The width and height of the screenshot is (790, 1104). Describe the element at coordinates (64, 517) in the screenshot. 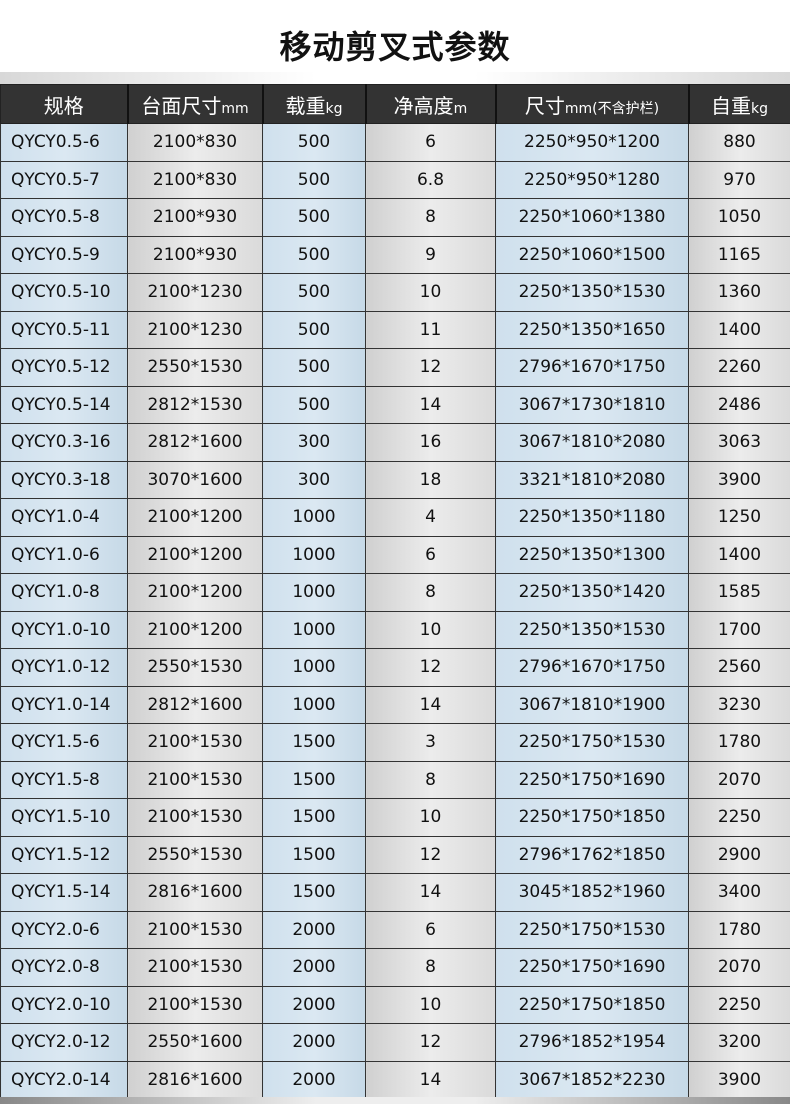

I see `table-cell: QYCY1.0-4` at that location.